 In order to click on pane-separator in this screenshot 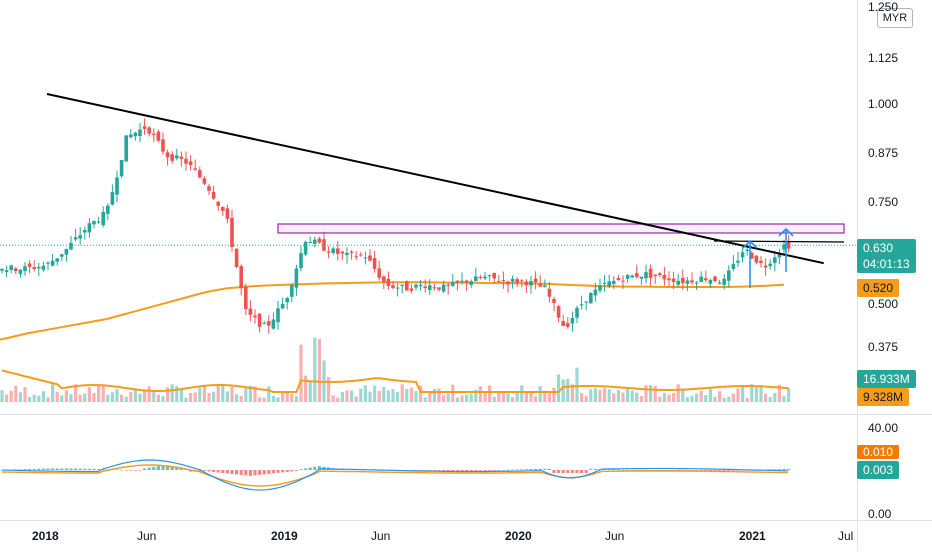, I will do `click(466, 414)`.